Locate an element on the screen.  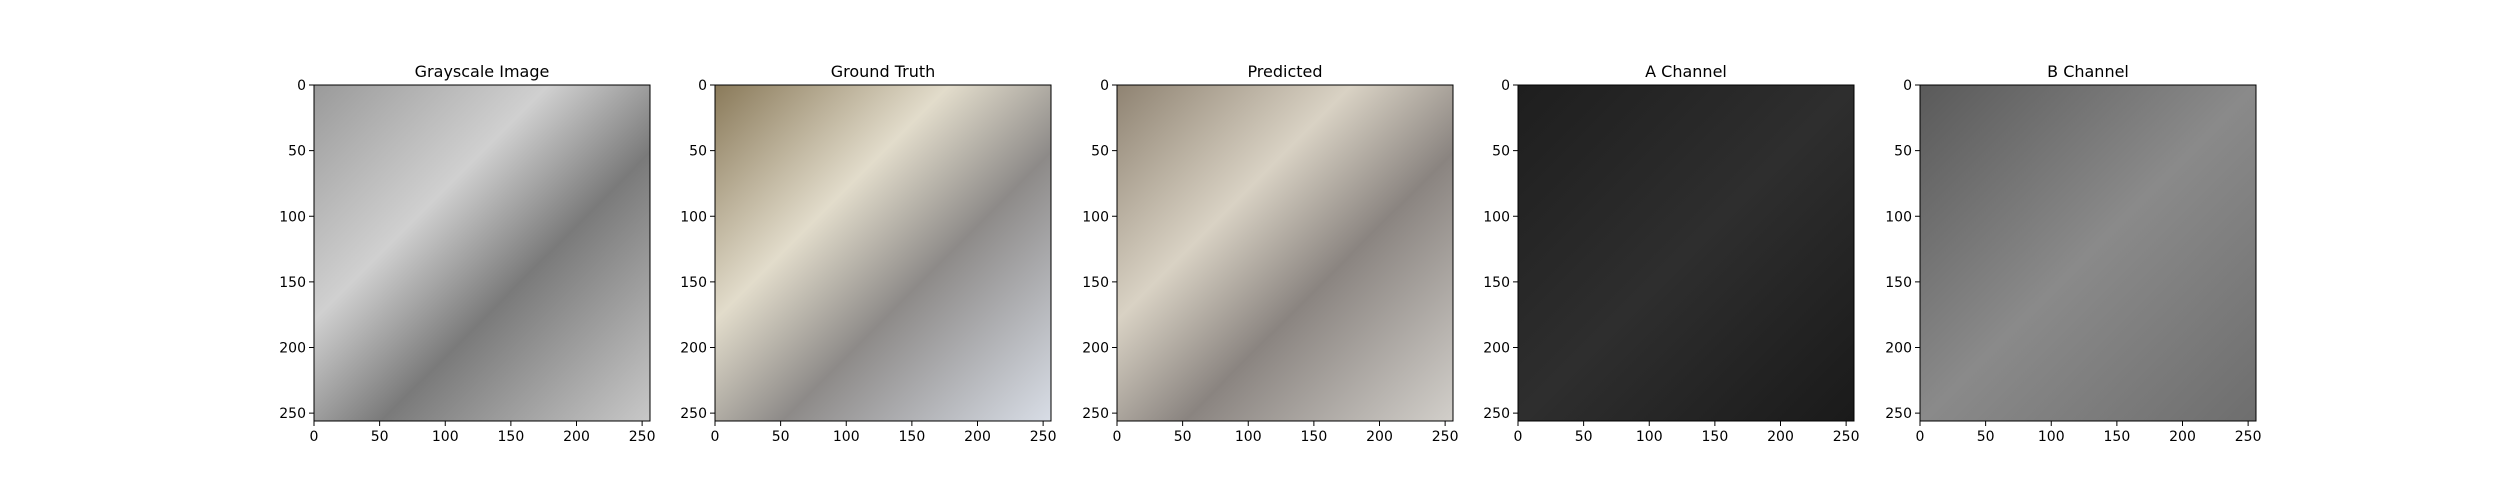
subplot-title: Predicted is located at coordinates (1284, 71).